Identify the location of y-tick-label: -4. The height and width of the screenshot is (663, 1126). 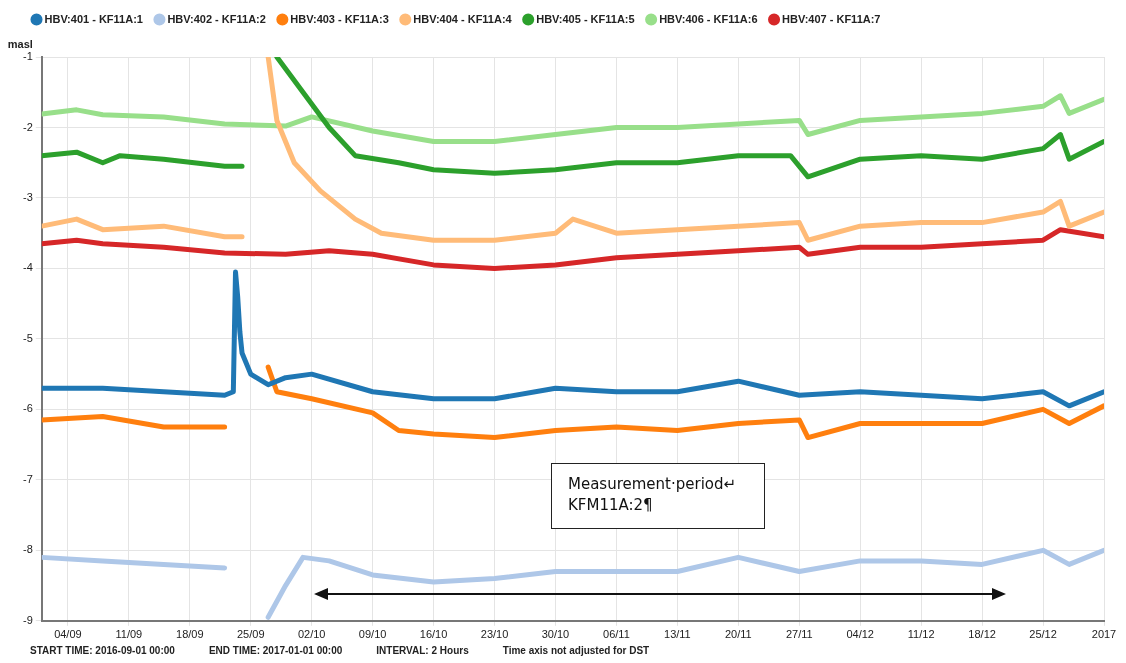
(28, 267).